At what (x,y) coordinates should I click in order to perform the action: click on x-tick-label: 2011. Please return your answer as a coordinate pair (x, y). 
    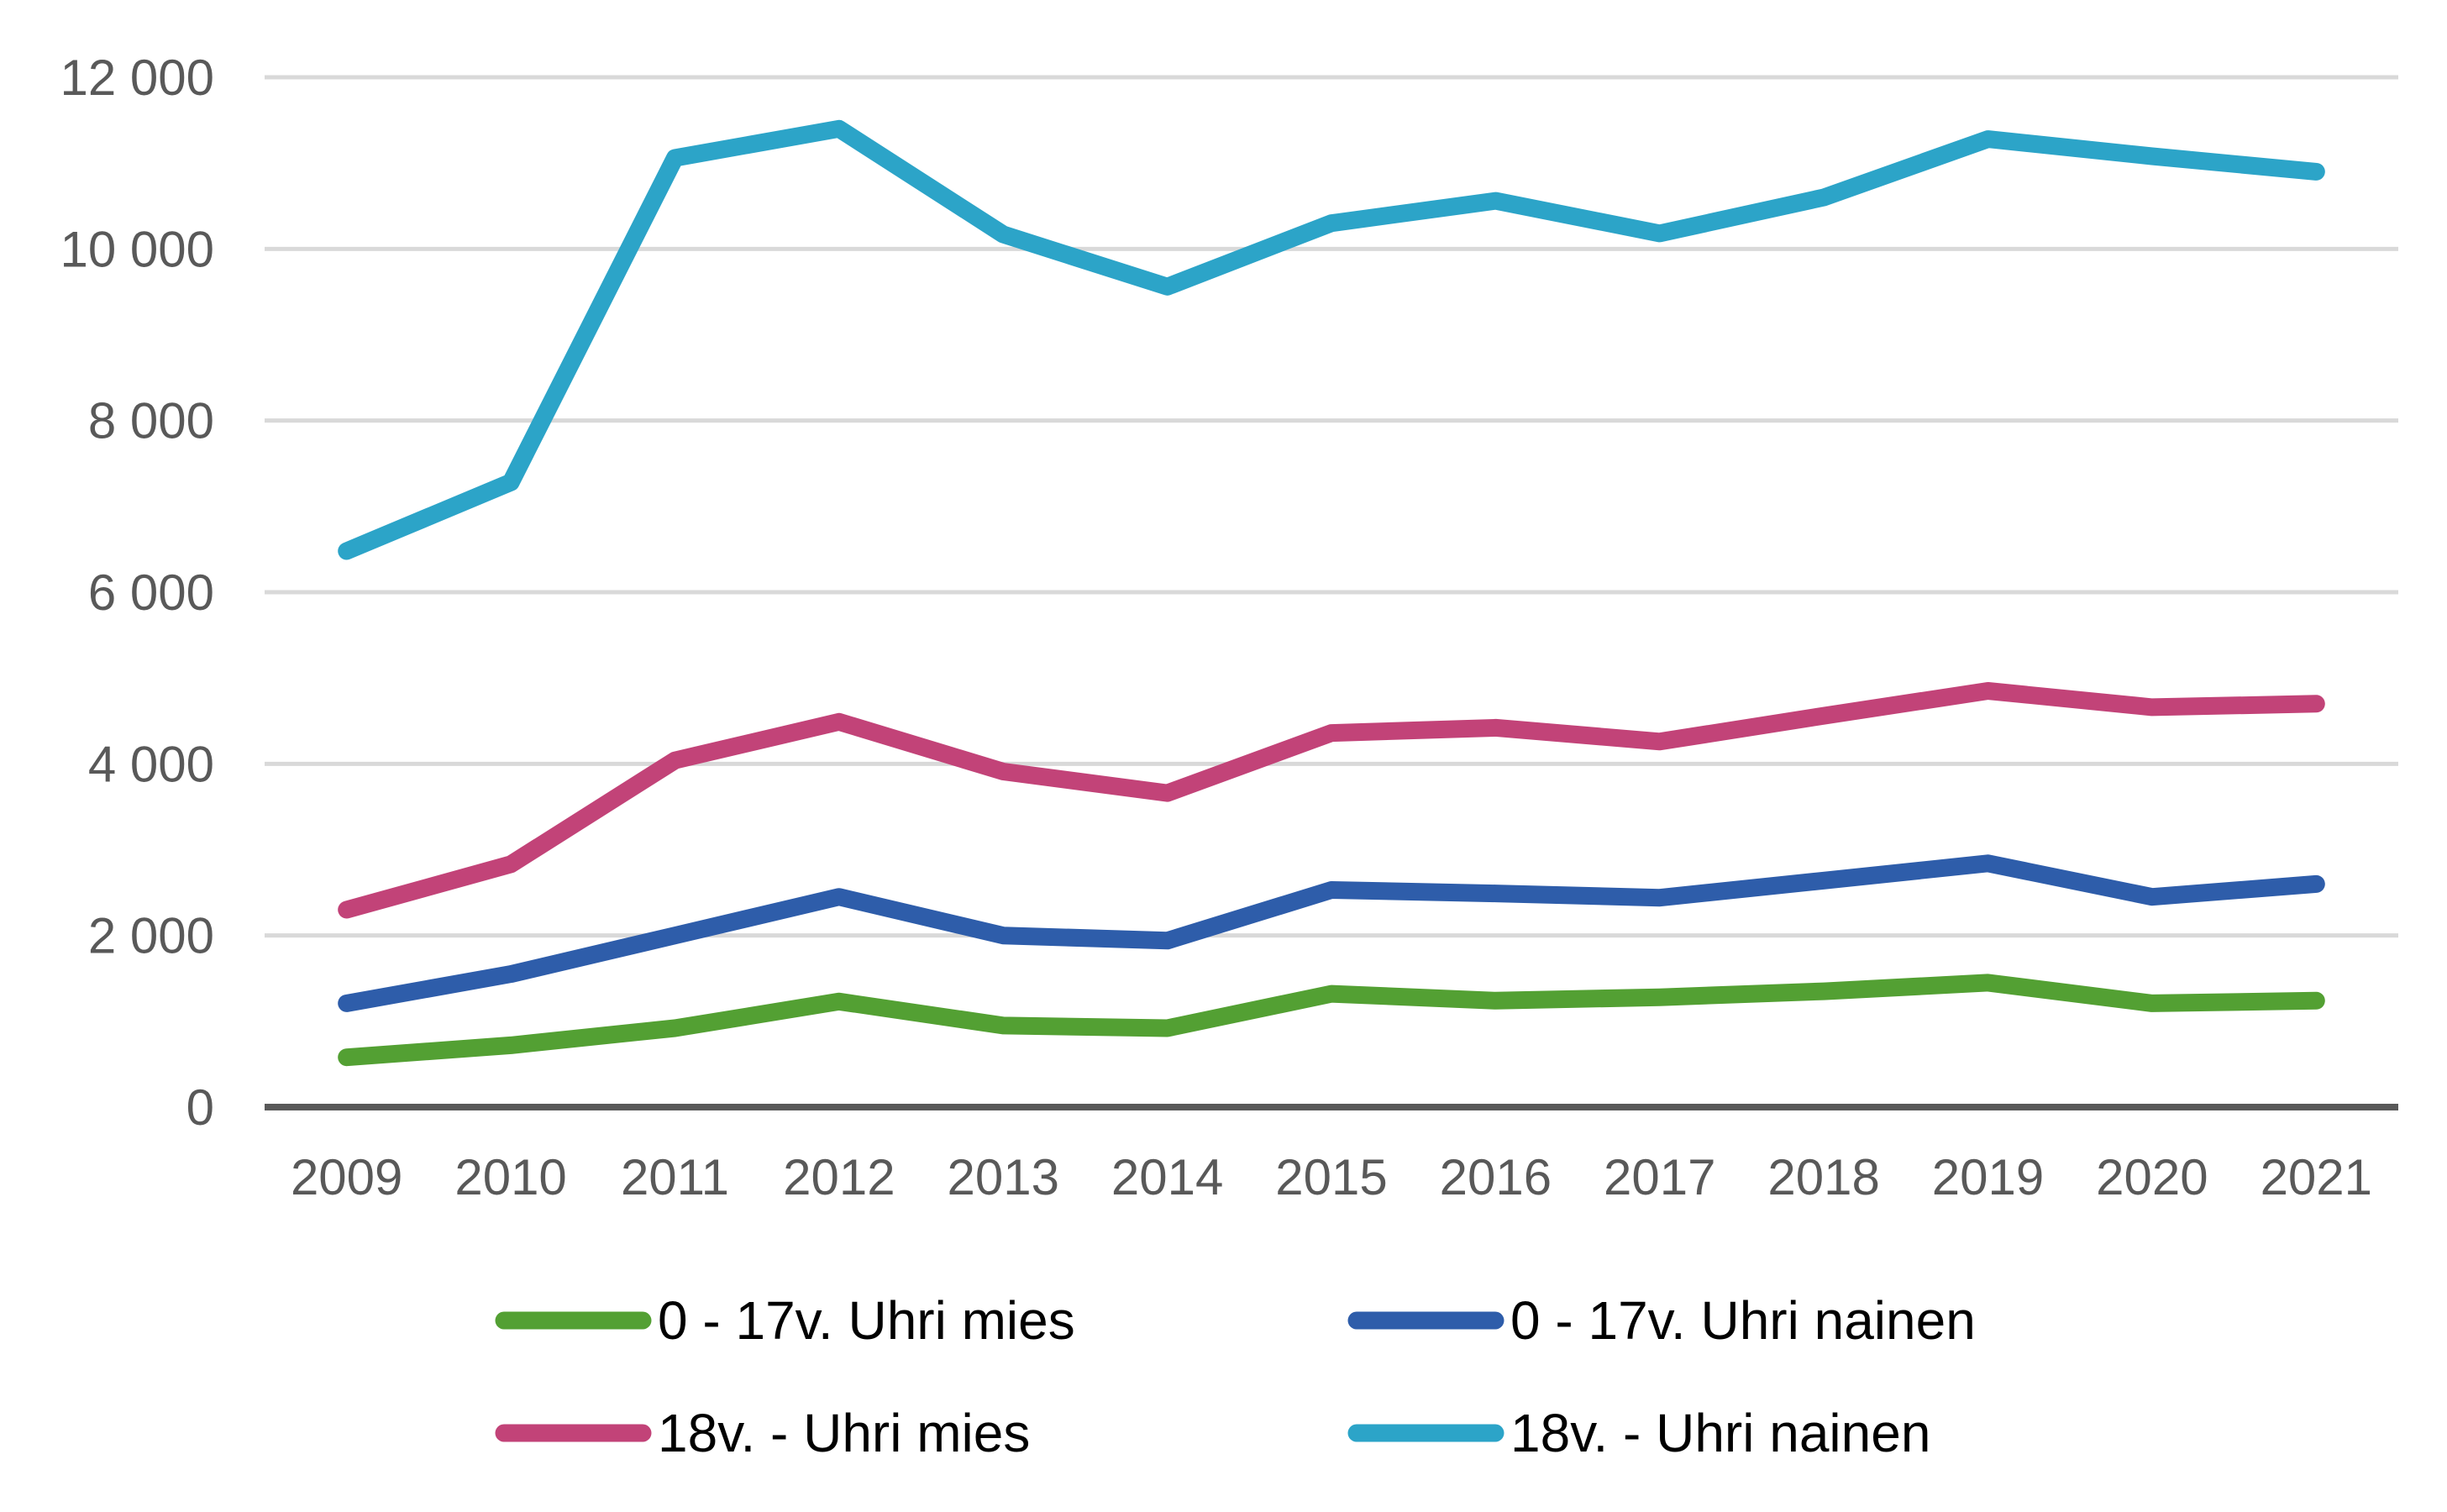
    Looking at the image, I should click on (675, 1177).